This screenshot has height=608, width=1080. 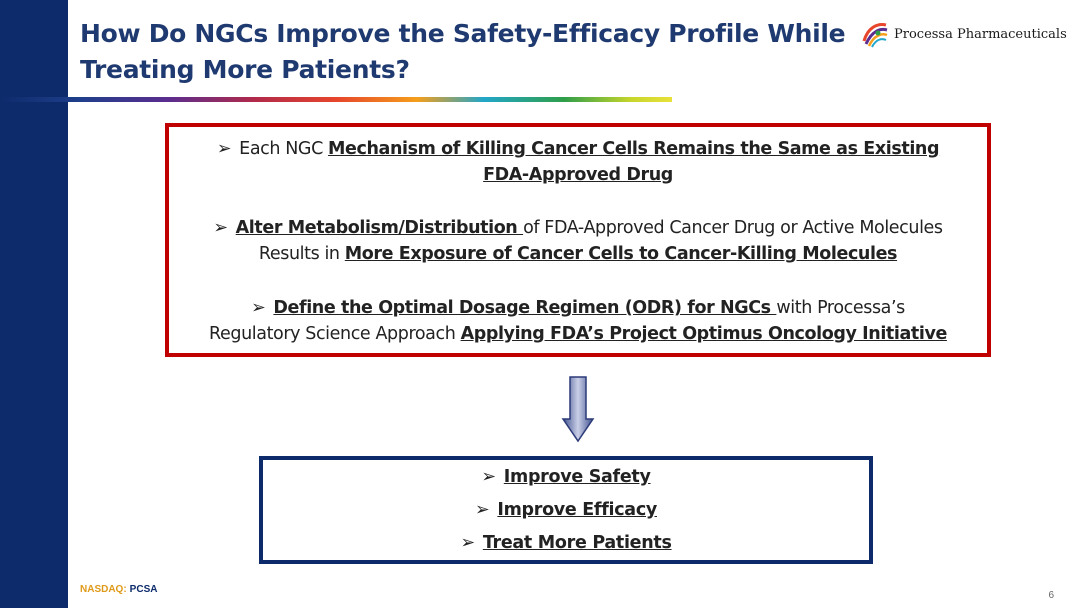 I want to click on bullet-1-prefix: Each NGC, so click(x=284, y=149).